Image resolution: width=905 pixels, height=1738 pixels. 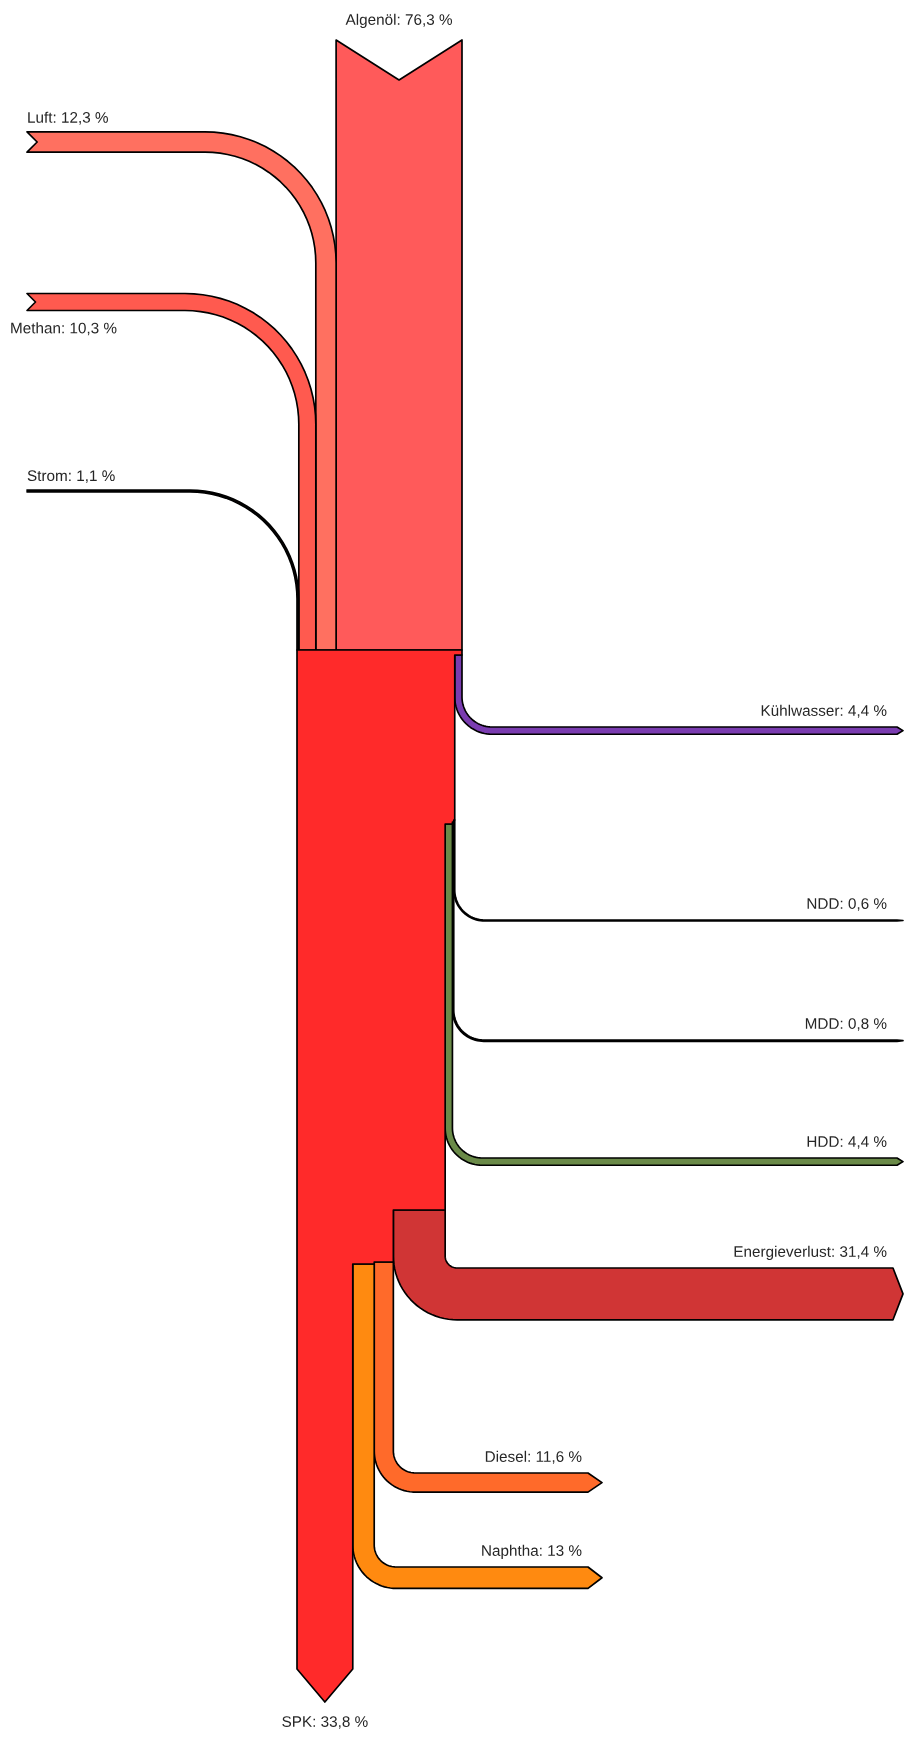 What do you see at coordinates (71, 476) in the screenshot?
I see `data-label: Strom: 1,1 %` at bounding box center [71, 476].